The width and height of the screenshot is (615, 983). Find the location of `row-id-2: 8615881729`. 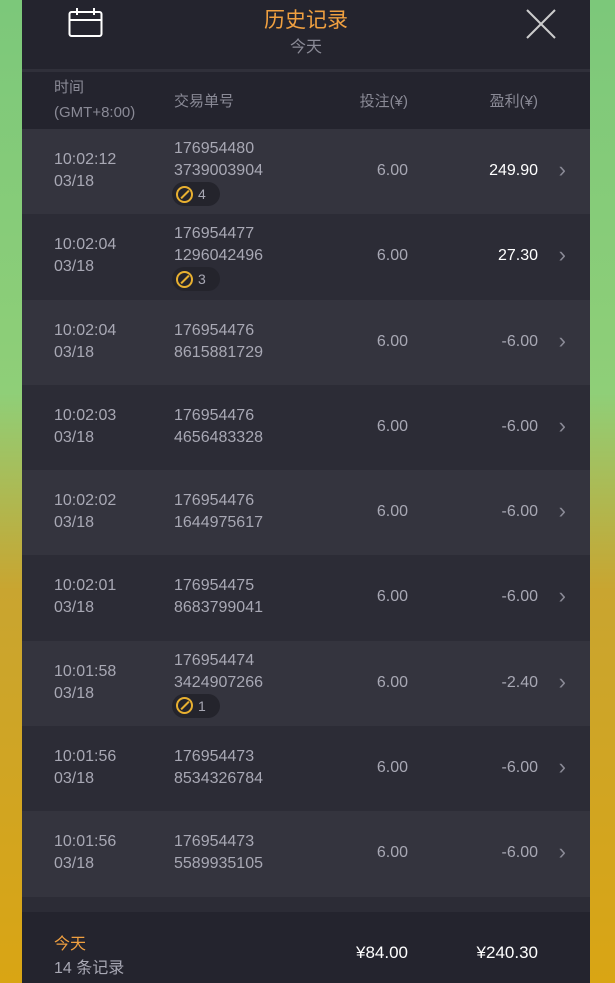

row-id-2: 8615881729 is located at coordinates (218, 352).